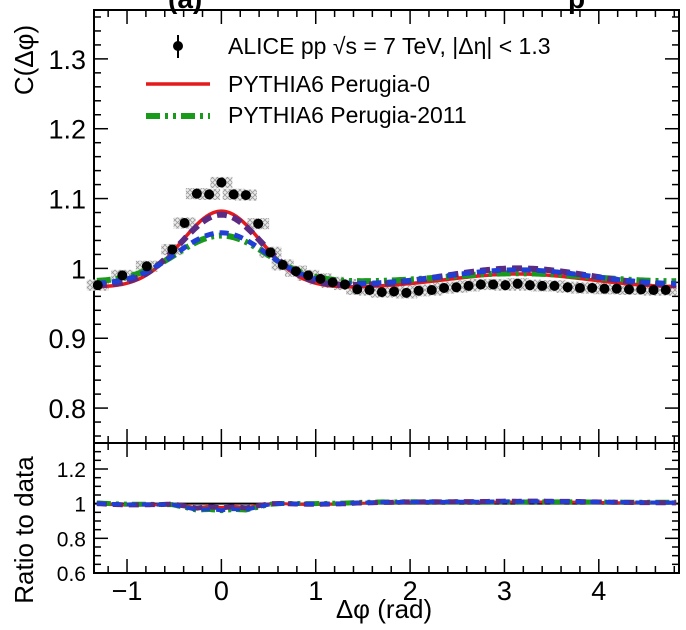 This screenshot has height=630, width=686. Describe the element at coordinates (67, 339) in the screenshot. I see `y-tick-label: 0.9` at that location.